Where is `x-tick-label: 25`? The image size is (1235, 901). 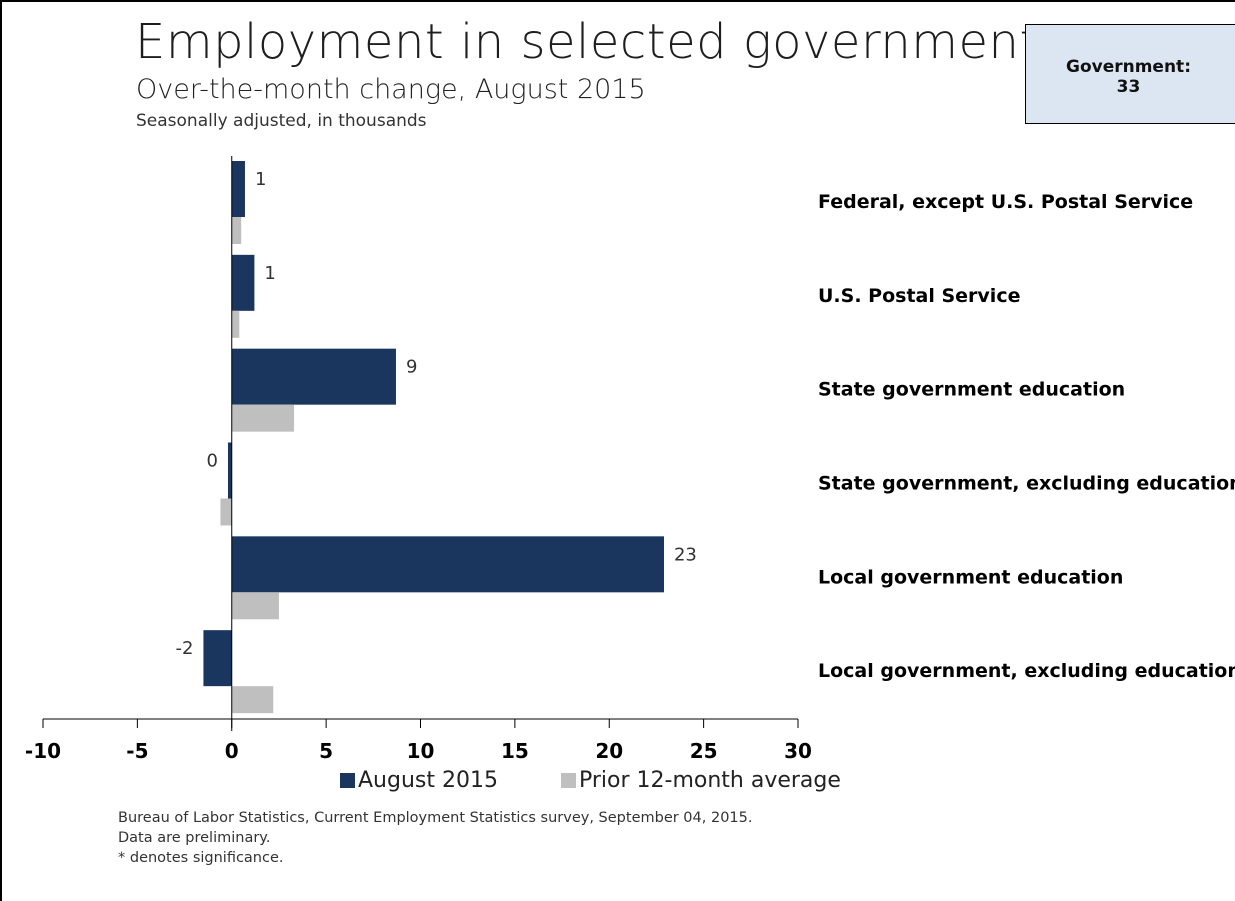
x-tick-label: 25 is located at coordinates (704, 751).